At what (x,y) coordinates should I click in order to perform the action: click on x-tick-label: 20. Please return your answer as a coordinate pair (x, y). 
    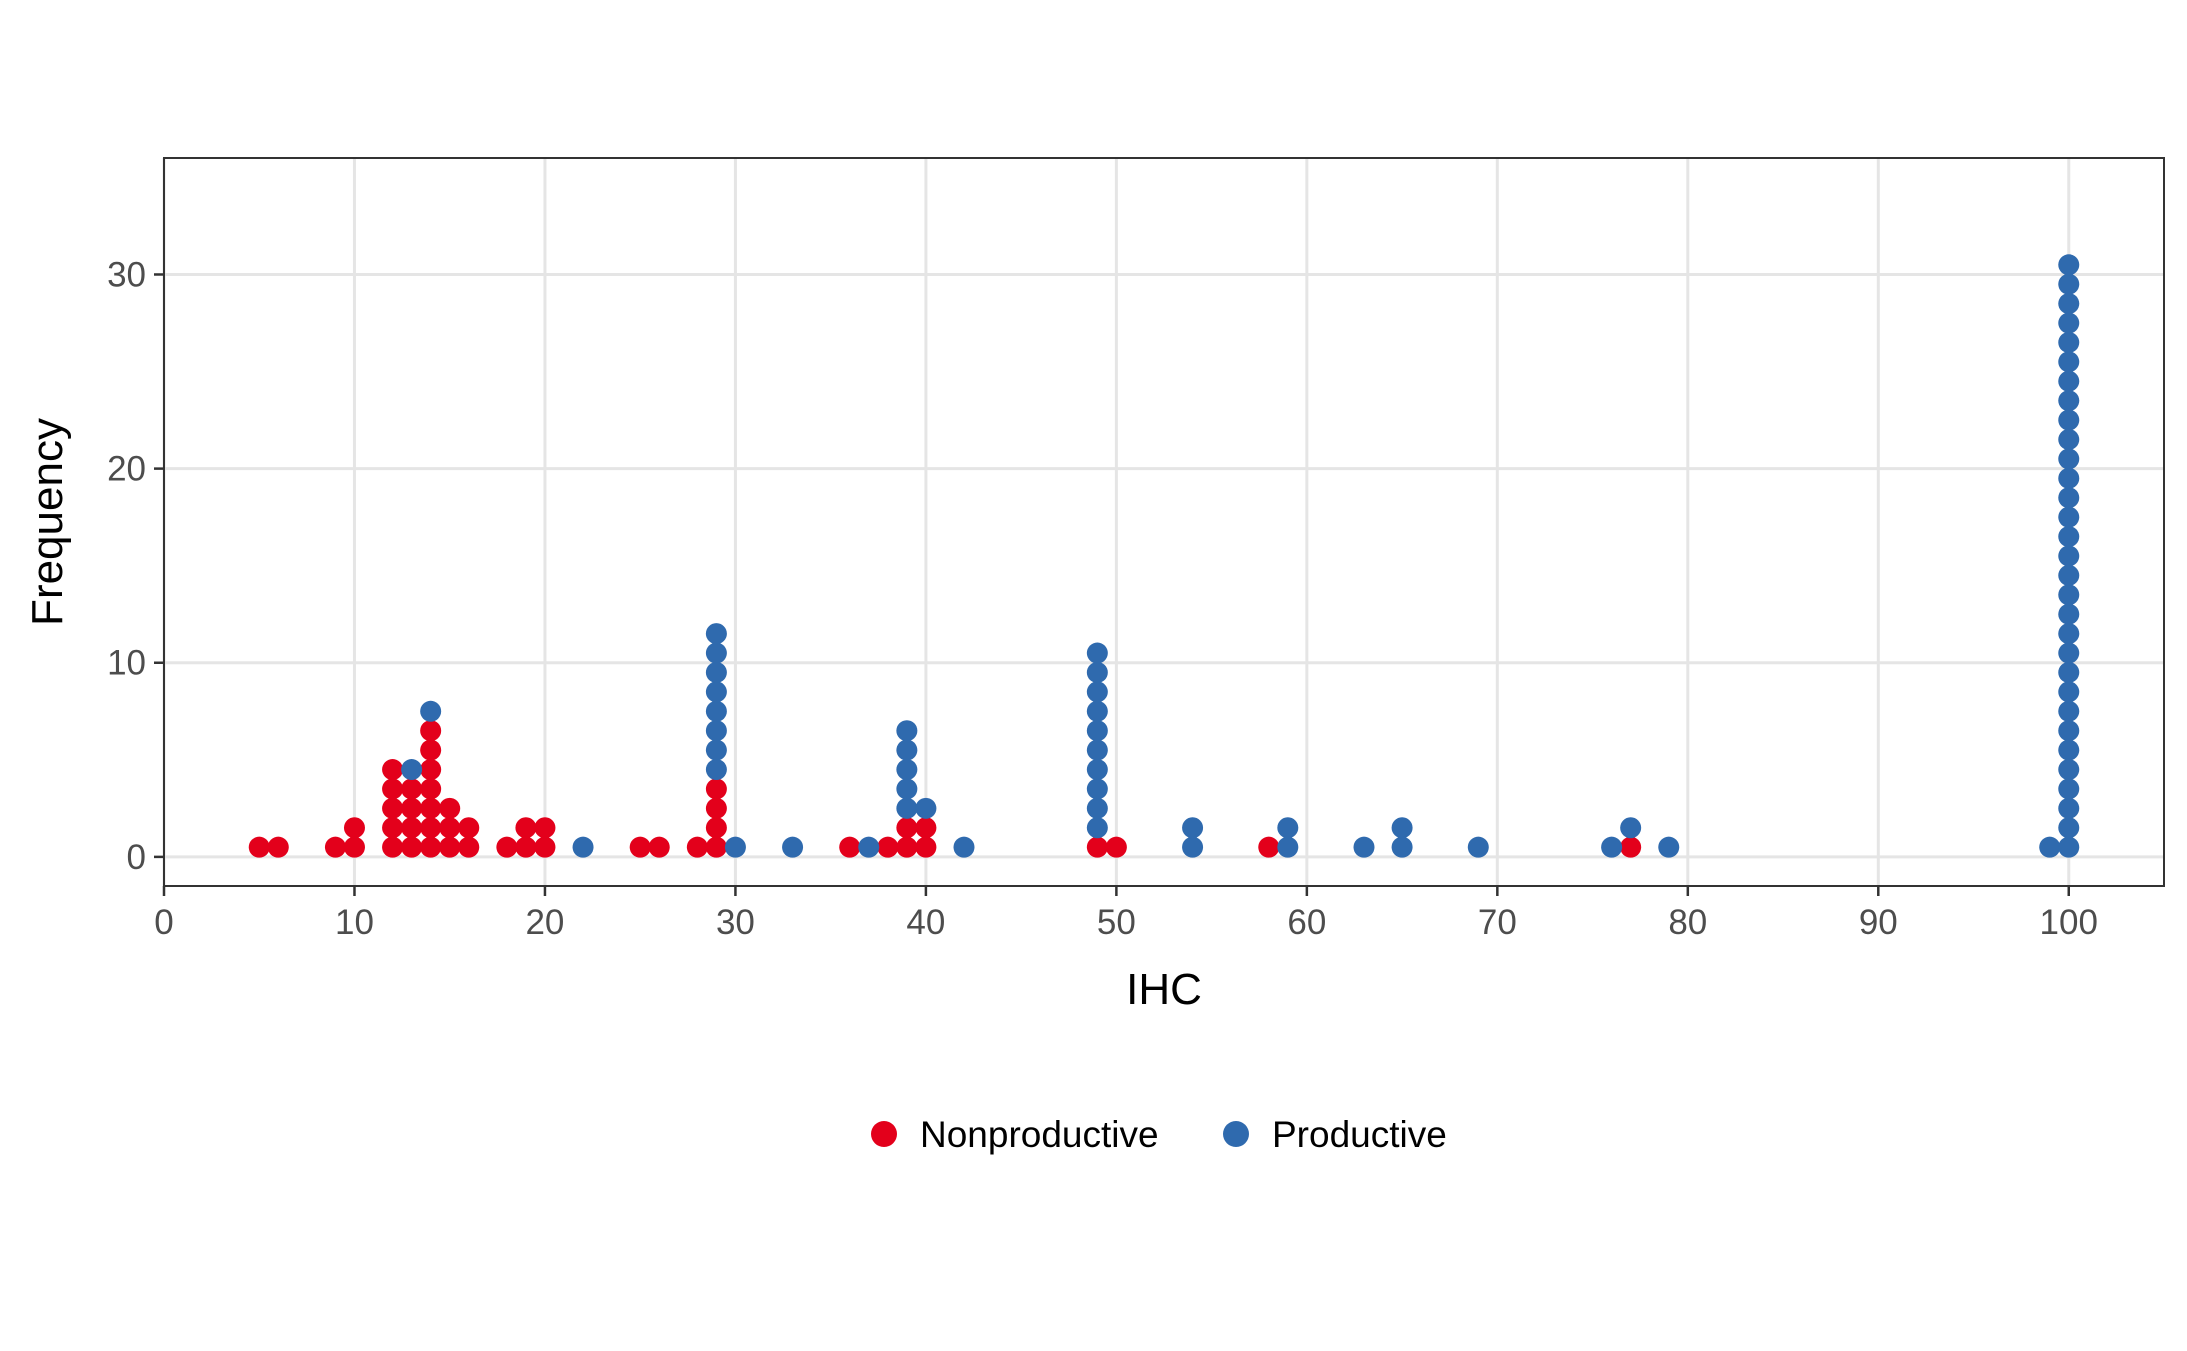
    Looking at the image, I should click on (544, 922).